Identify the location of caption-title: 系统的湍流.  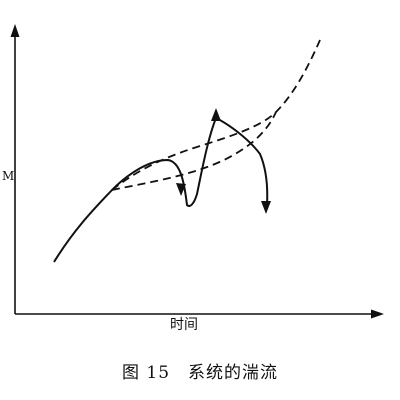
(233, 373).